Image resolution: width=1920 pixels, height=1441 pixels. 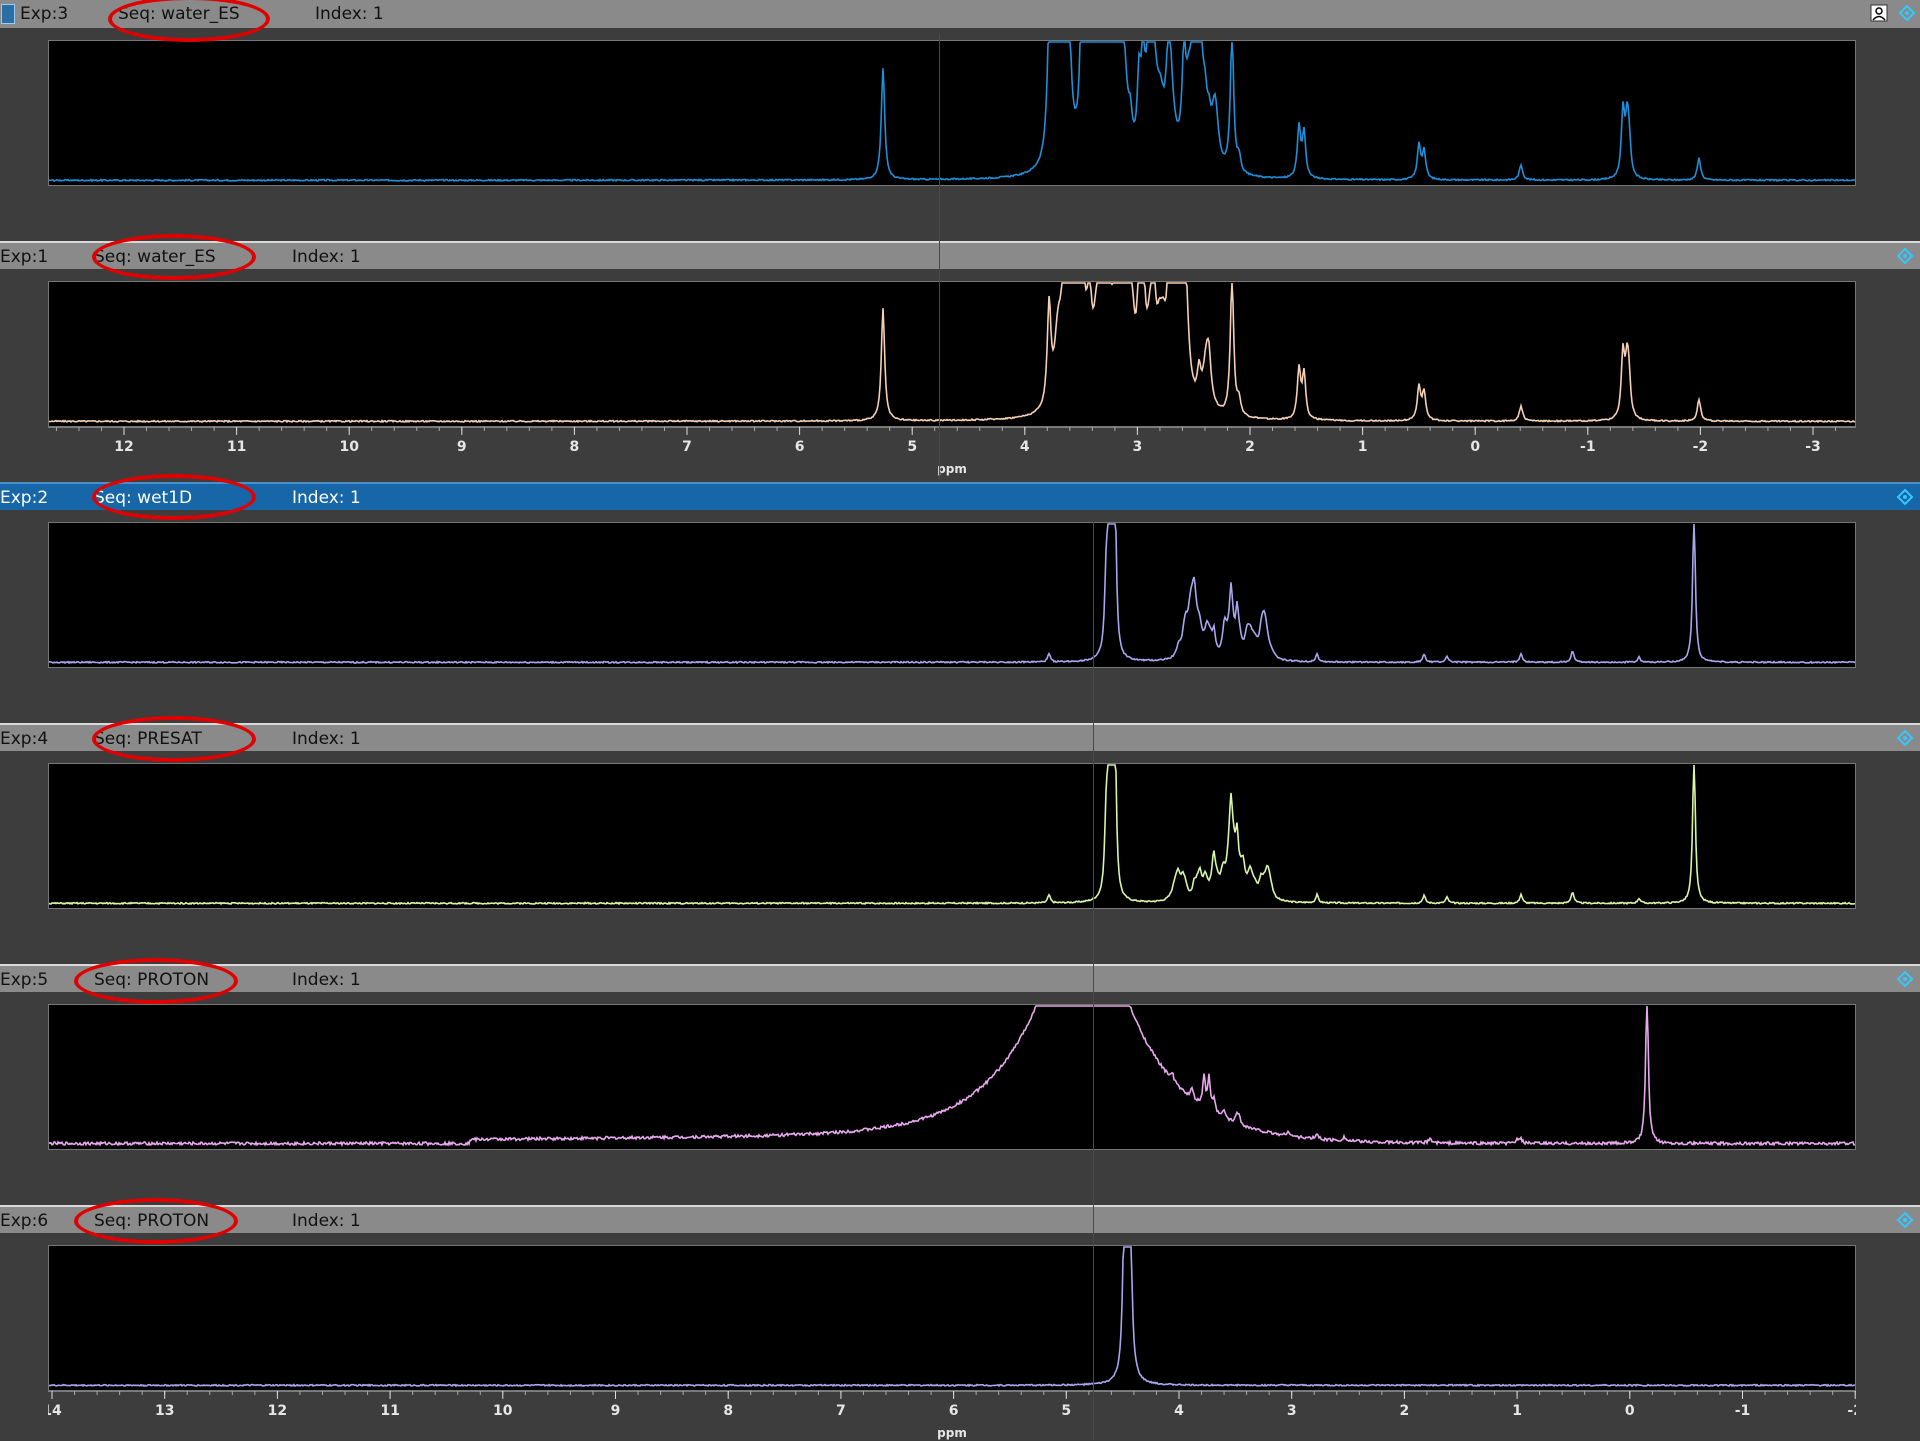 I want to click on exp-label: Exp:1, so click(x=24, y=257).